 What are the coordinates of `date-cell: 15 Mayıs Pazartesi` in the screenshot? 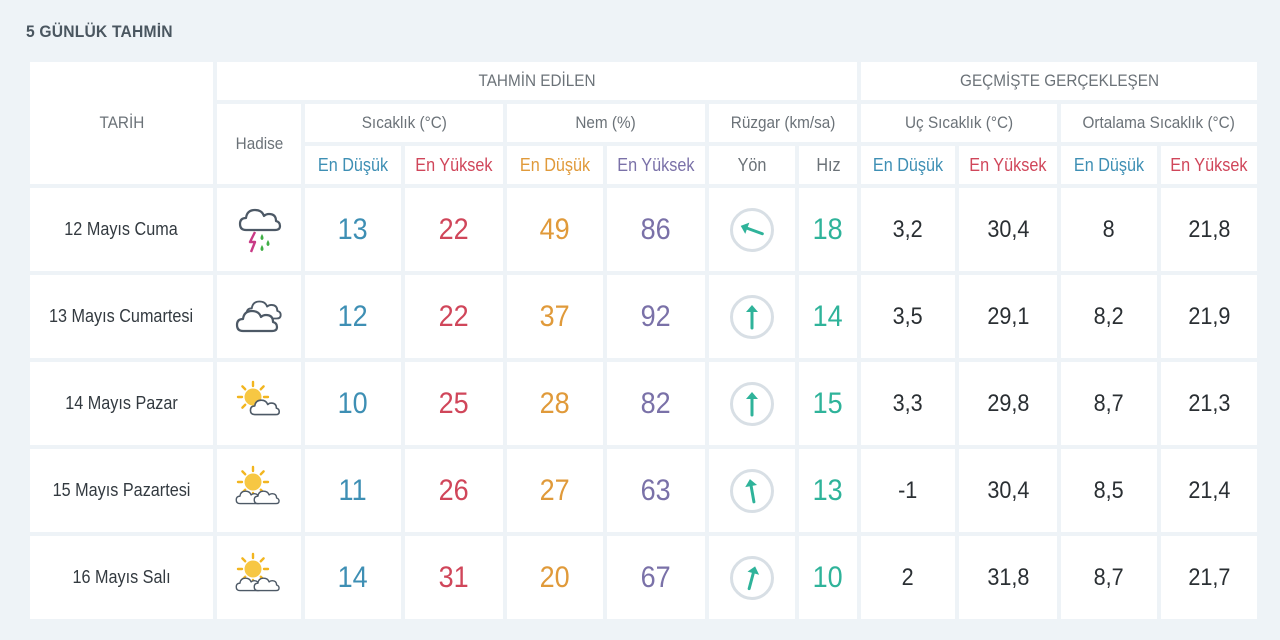 It's located at (121, 490).